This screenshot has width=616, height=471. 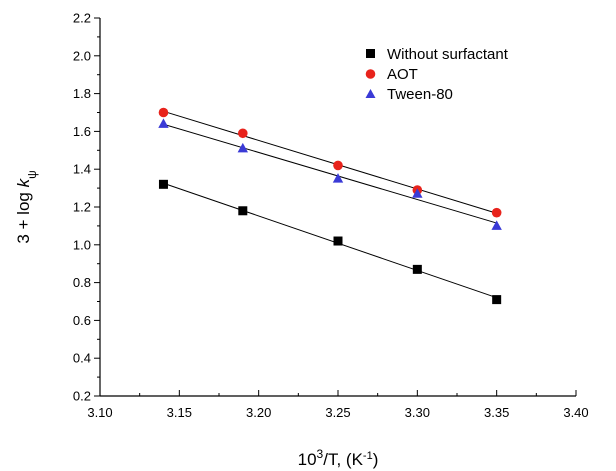 What do you see at coordinates (437, 74) in the screenshot?
I see `legend: Without surfactant AOT Tween-80` at bounding box center [437, 74].